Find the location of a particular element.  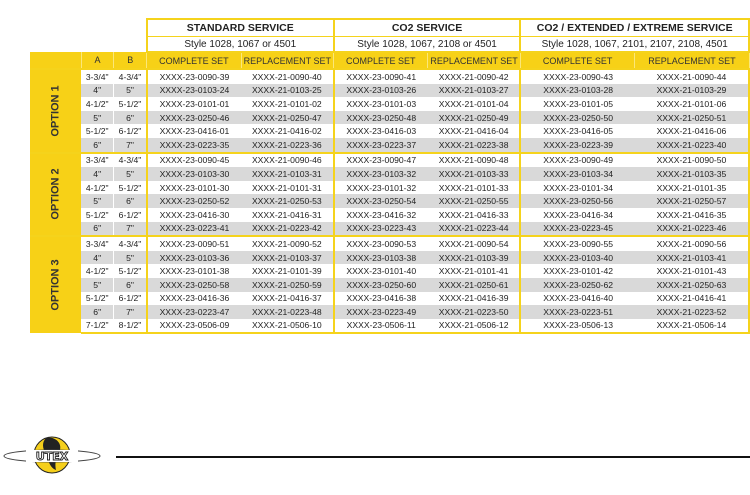

co2-replacement-set: XXXX-21-0223-44 is located at coordinates (474, 229).